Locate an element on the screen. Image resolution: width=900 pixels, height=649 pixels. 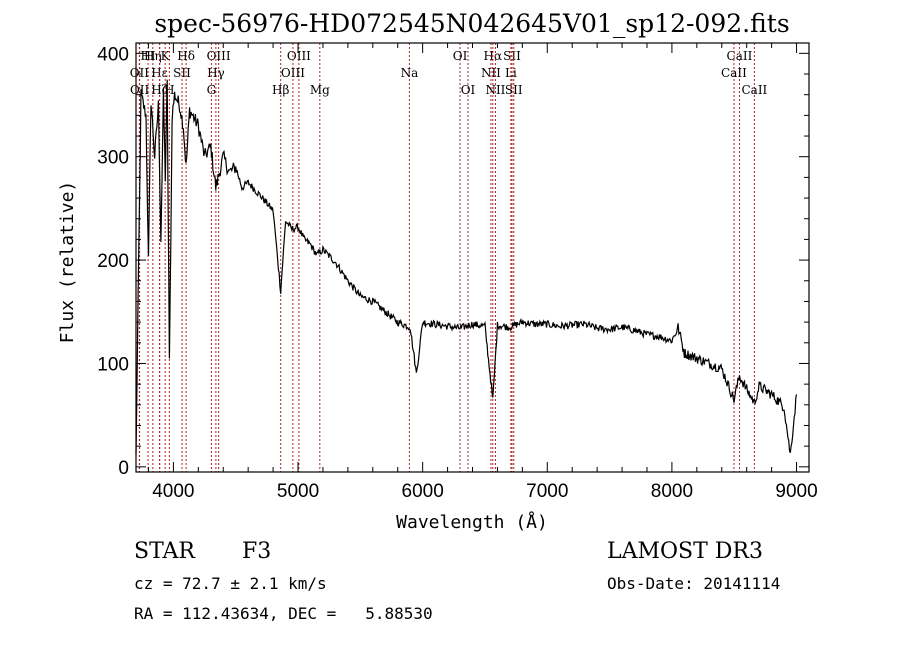
x-tick-label: 9000 is located at coordinates (796, 491).